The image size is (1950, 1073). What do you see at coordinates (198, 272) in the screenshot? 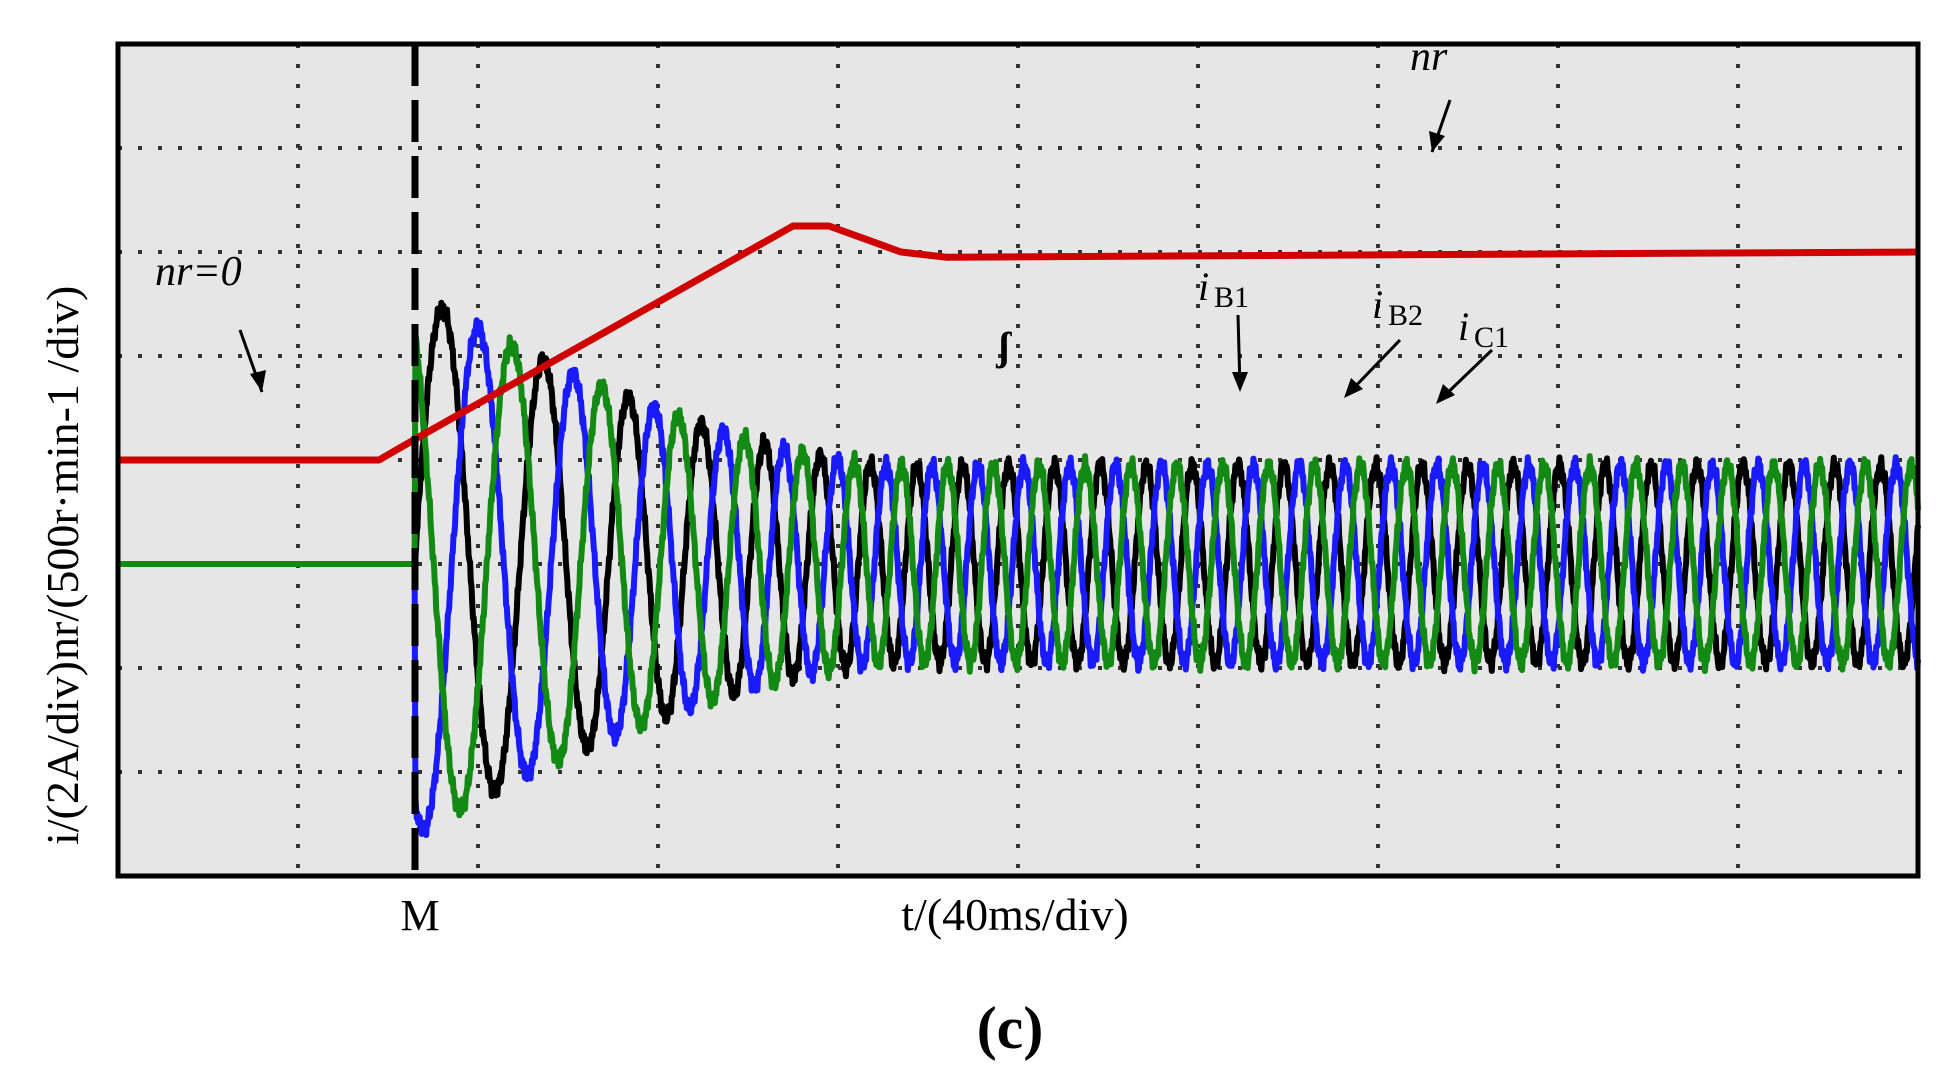
I see `speed-initial-label: nr=0` at bounding box center [198, 272].